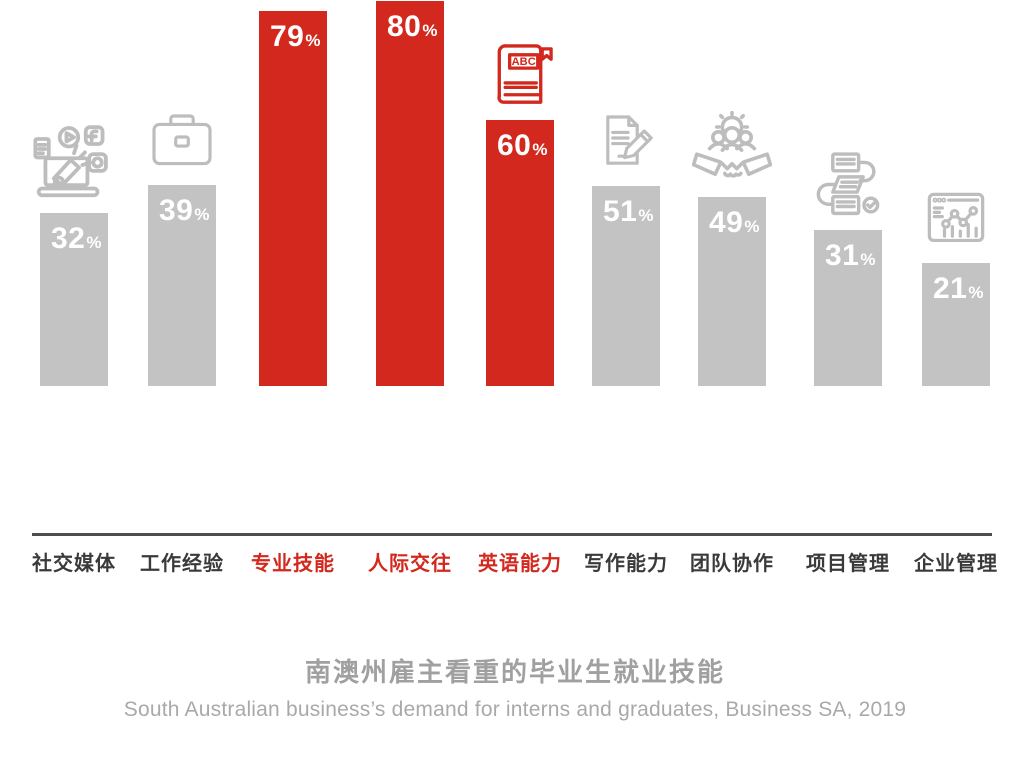 The width and height of the screenshot is (1030, 768). Describe the element at coordinates (850, 255) in the screenshot. I see `bar-value-label: 31%` at that location.